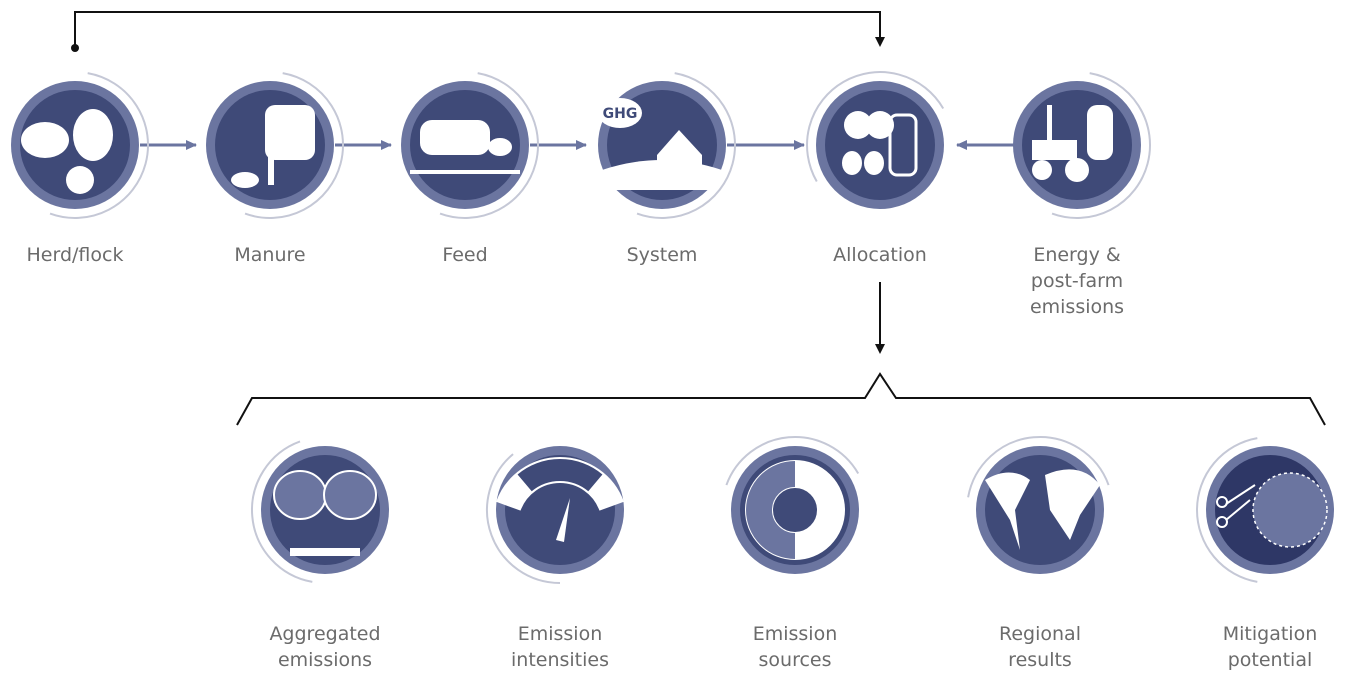 The height and width of the screenshot is (675, 1352). I want to click on node: Mitigation potential, so click(1265, 554).